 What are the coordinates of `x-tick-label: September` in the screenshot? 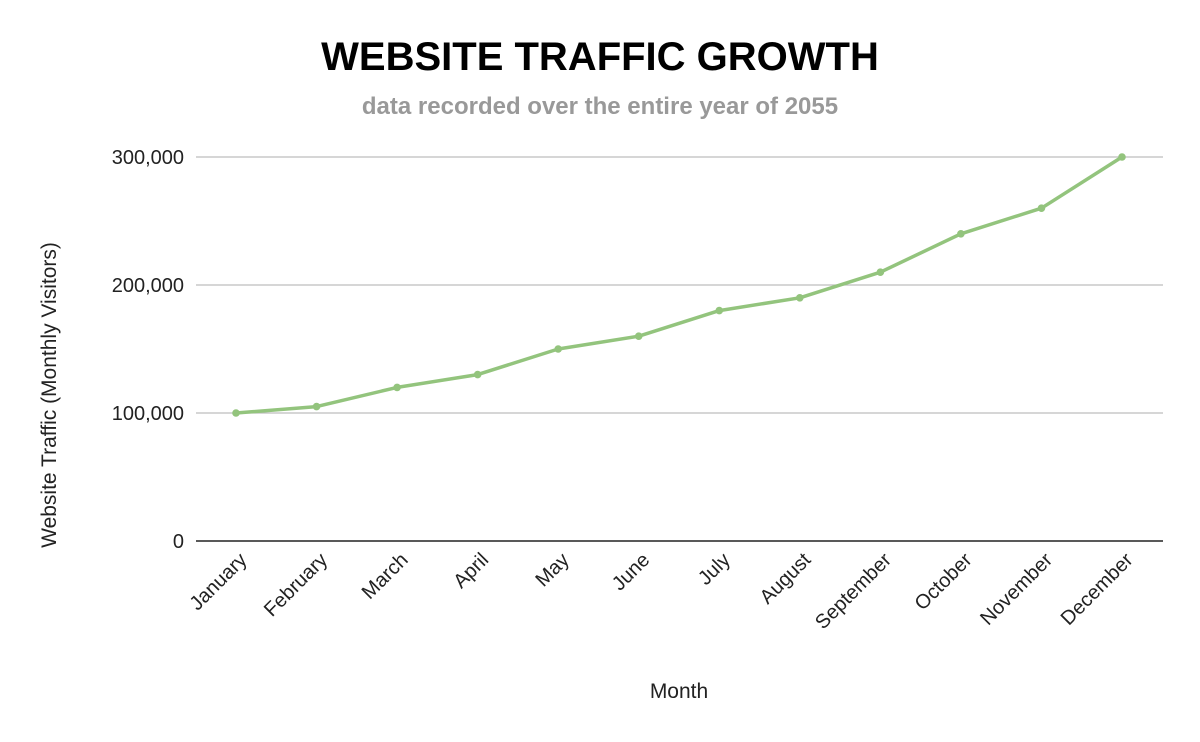 It's located at (853, 591).